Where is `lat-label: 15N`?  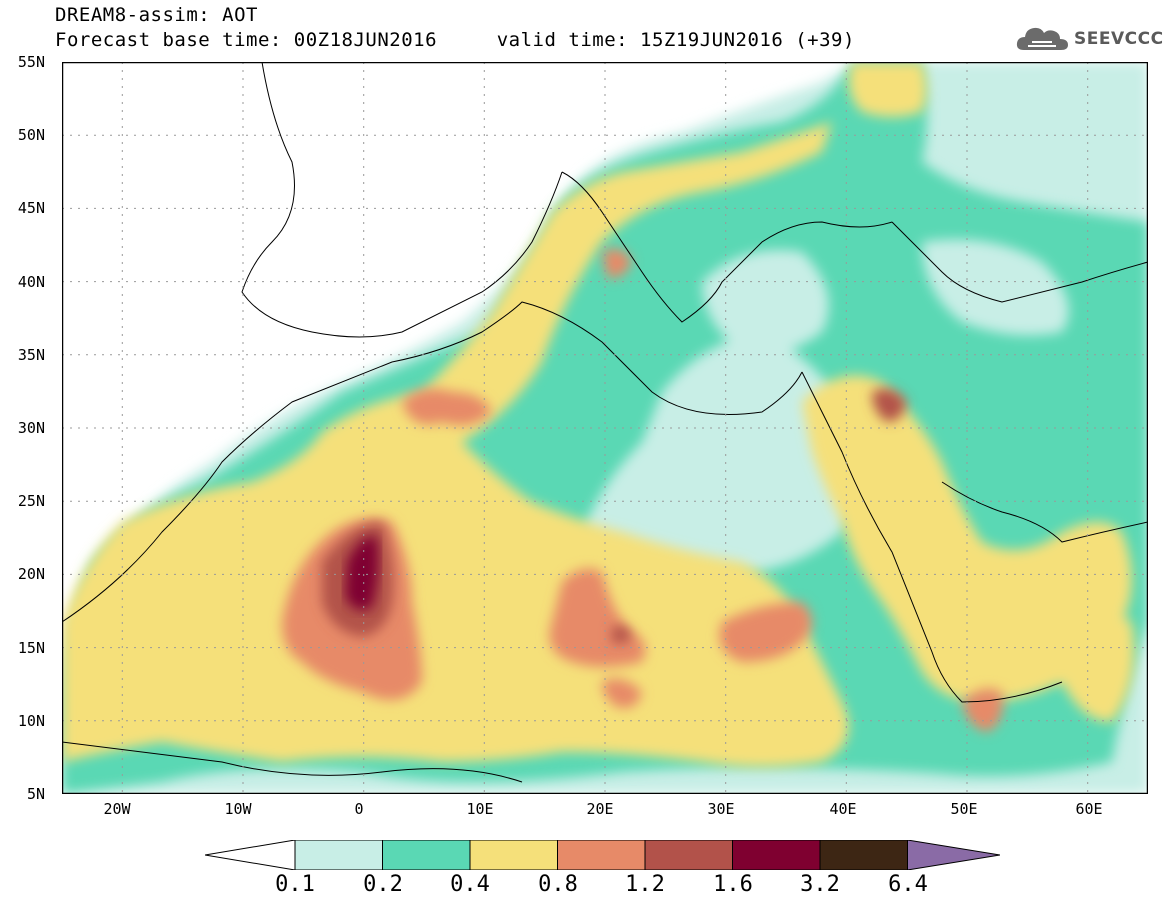 lat-label: 15N is located at coordinates (31, 648).